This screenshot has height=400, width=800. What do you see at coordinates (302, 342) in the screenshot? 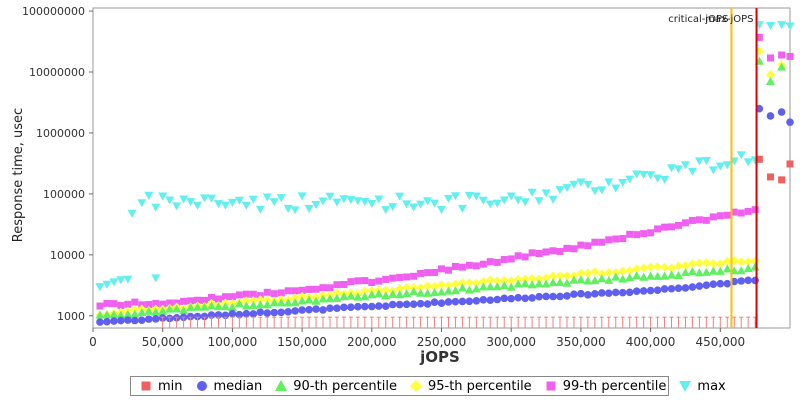
I see `x-tick-label: 150,000` at bounding box center [302, 342].